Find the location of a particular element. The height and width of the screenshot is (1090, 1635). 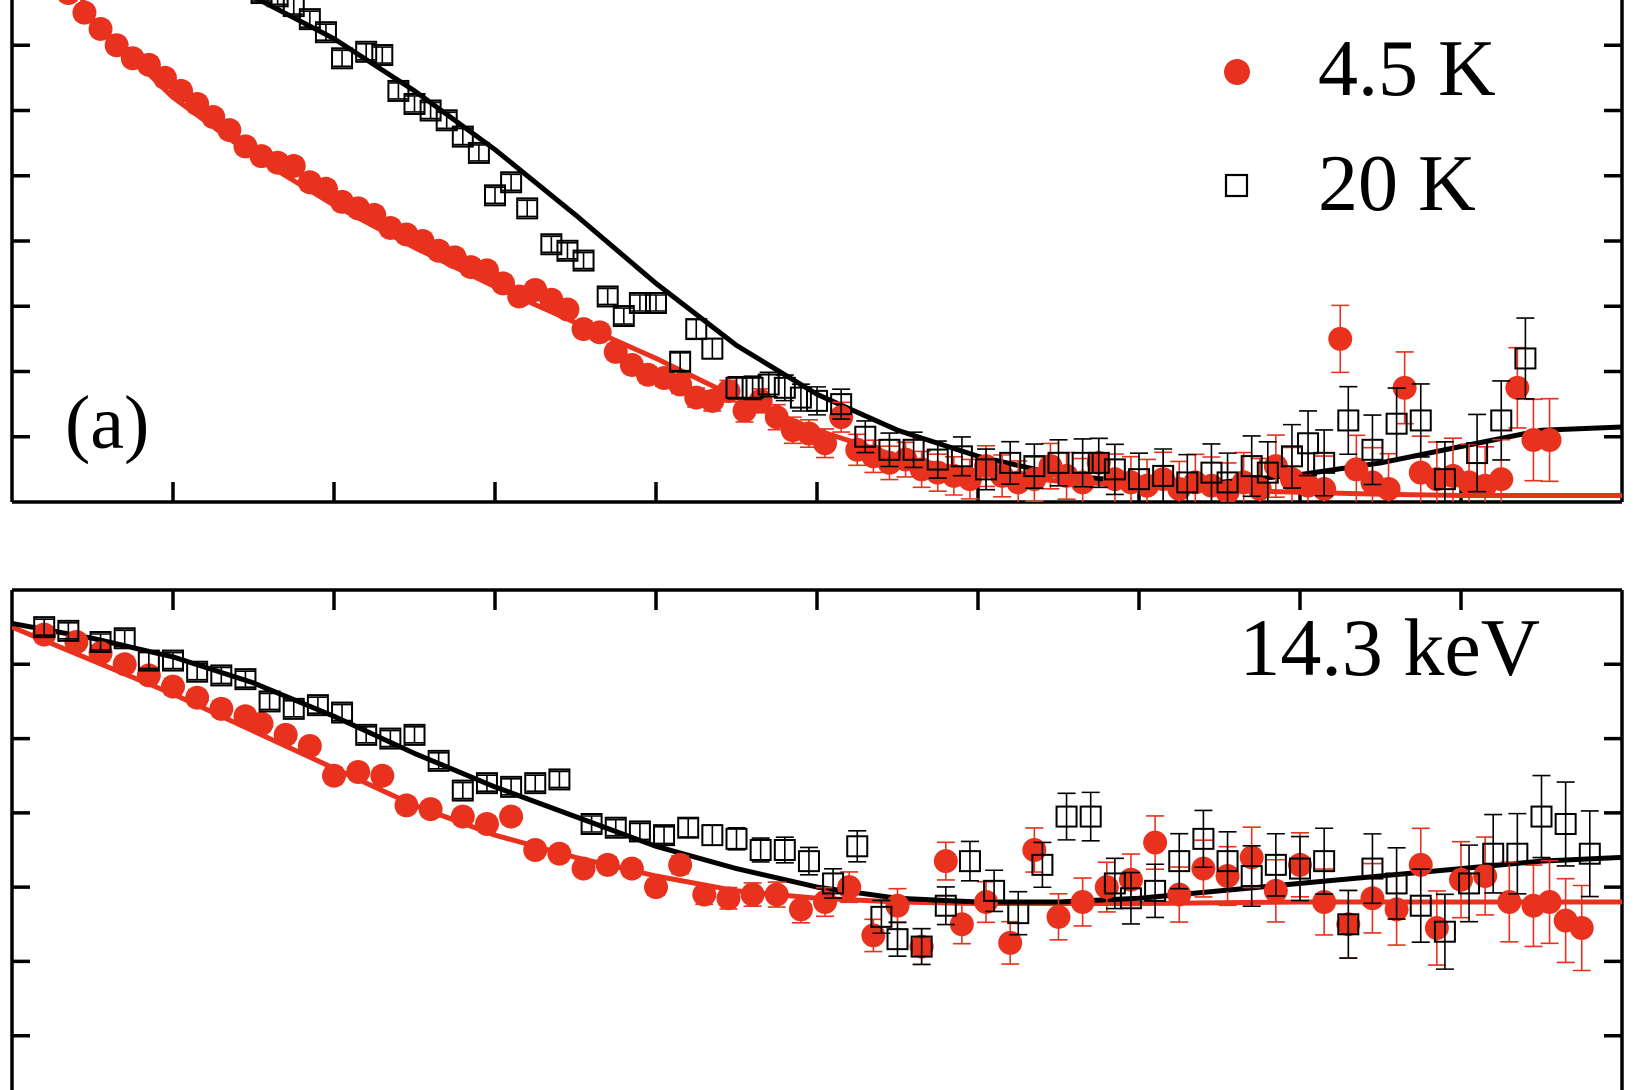

legend-marker-4p5k is located at coordinates (1237, 72).